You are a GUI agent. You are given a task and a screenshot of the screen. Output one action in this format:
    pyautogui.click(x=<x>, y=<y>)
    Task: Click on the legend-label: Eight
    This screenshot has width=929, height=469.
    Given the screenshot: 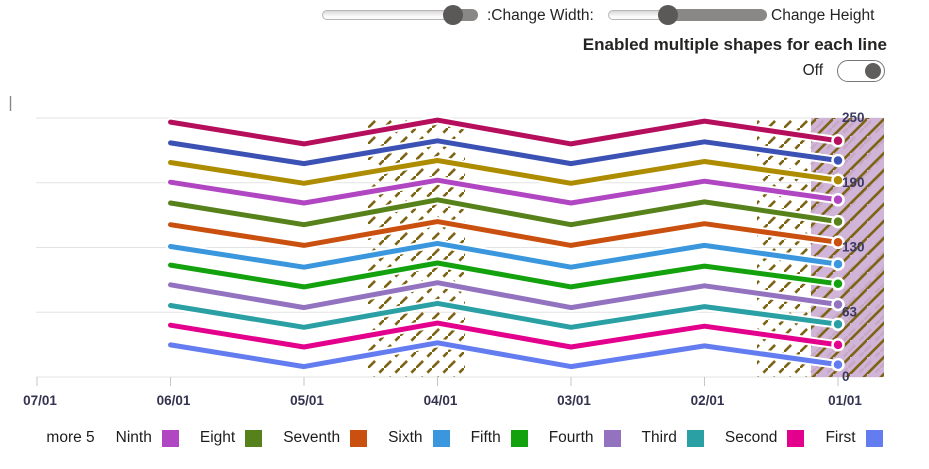 What is the action you would take?
    pyautogui.click(x=217, y=437)
    